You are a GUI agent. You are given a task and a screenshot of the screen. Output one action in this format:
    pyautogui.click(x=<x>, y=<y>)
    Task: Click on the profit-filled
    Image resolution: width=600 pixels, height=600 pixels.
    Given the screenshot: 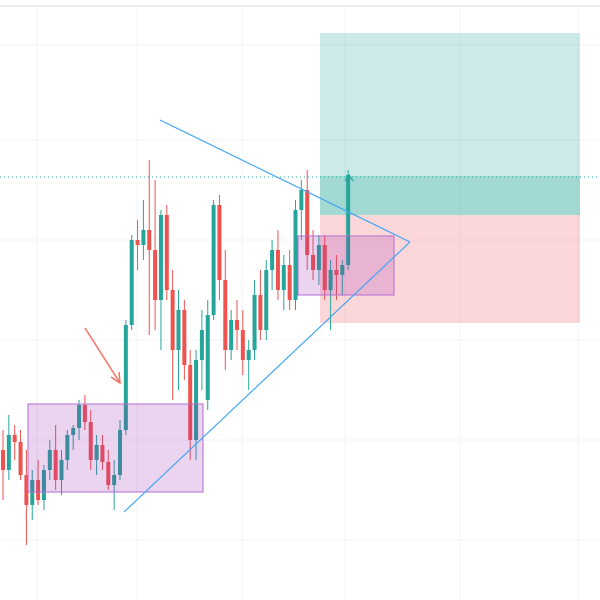 What is the action you would take?
    pyautogui.click(x=450, y=195)
    